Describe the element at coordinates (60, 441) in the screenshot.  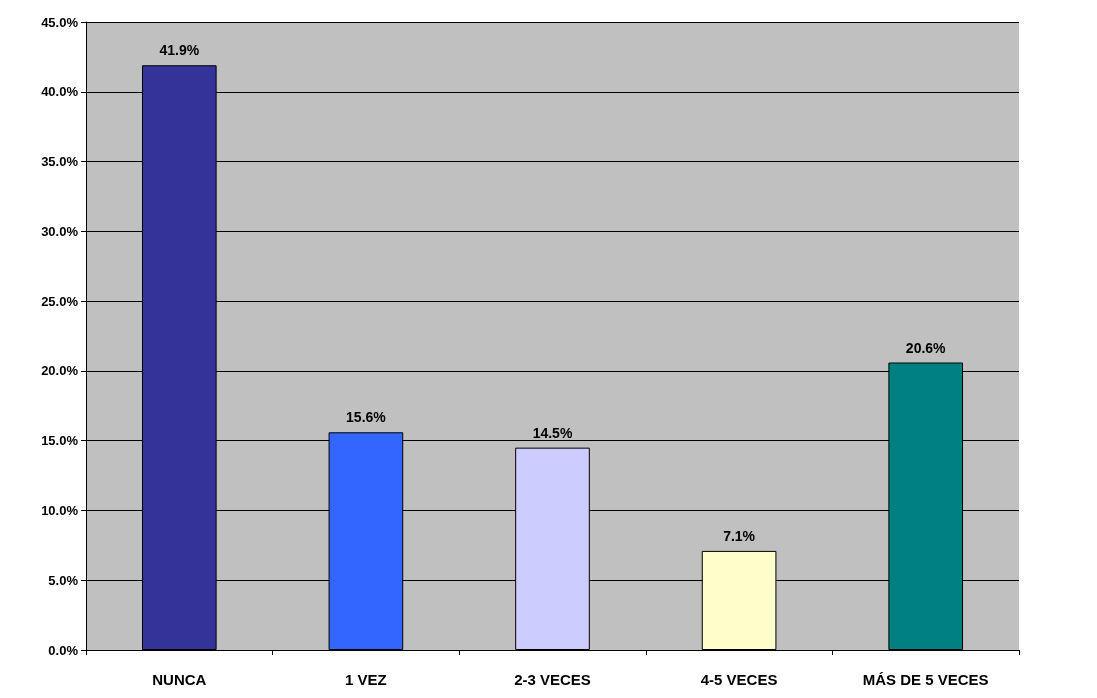
I see `y-tick-label: 15.0%` at that location.